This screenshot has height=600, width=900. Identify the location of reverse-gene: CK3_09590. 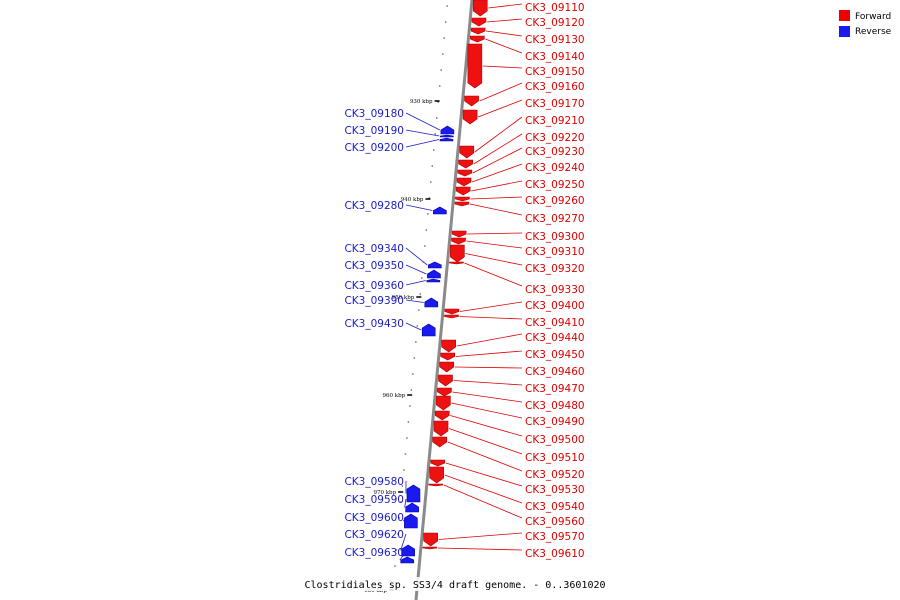
(381, 503).